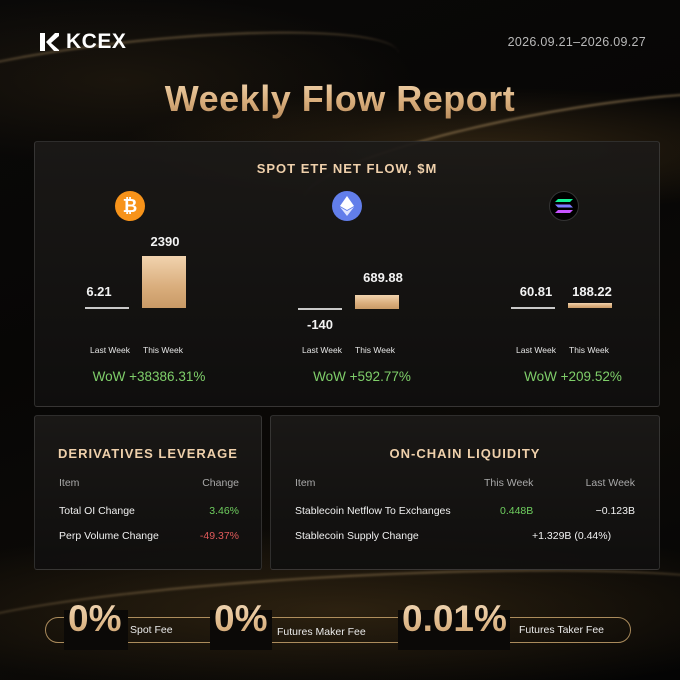  I want to click on bitcoin-icon: ₿, so click(130, 206).